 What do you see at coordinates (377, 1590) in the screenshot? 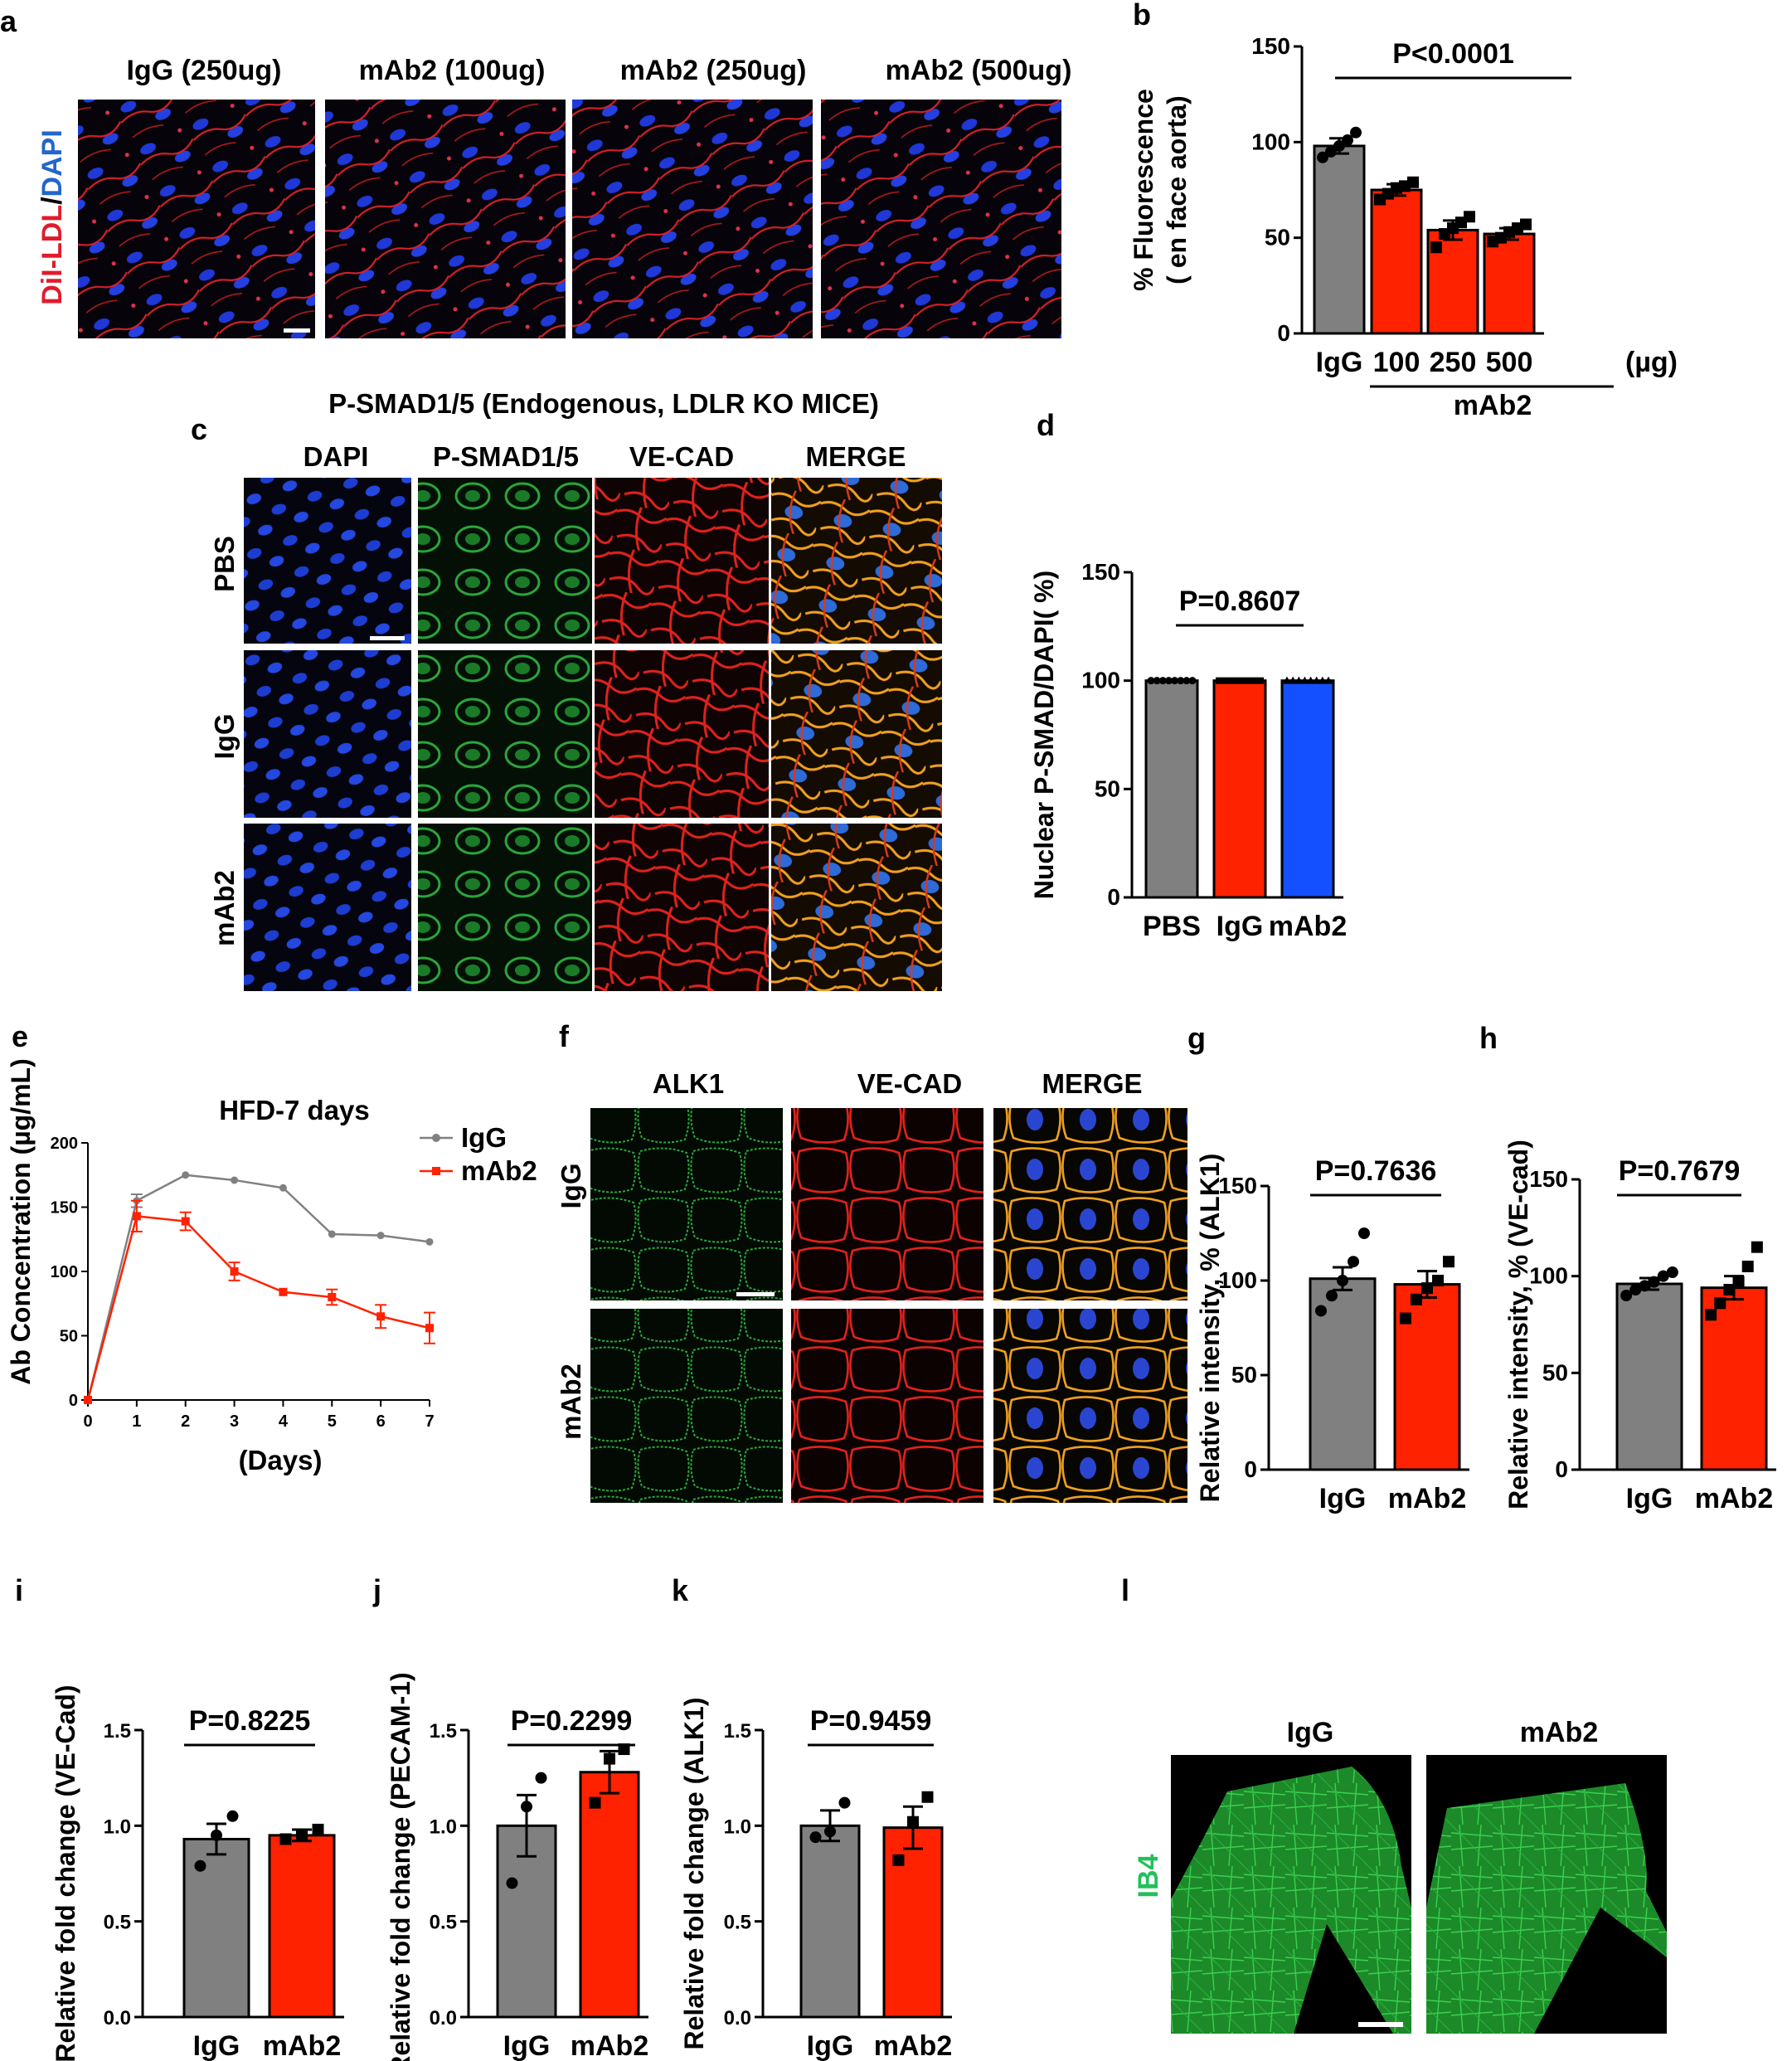
I see `panel-label-j: j` at bounding box center [377, 1590].